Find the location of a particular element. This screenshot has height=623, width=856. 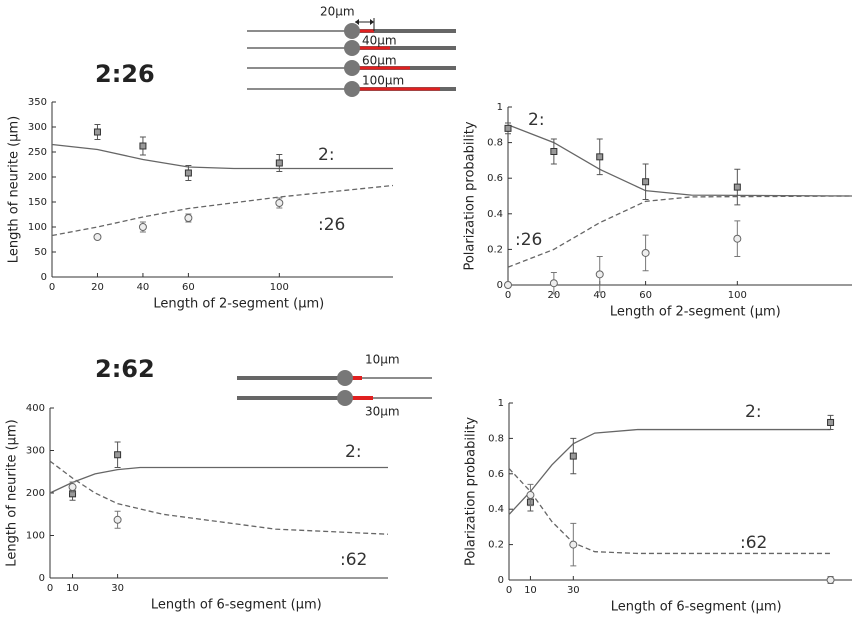

diagram-label: 10µm is located at coordinates (382, 360).